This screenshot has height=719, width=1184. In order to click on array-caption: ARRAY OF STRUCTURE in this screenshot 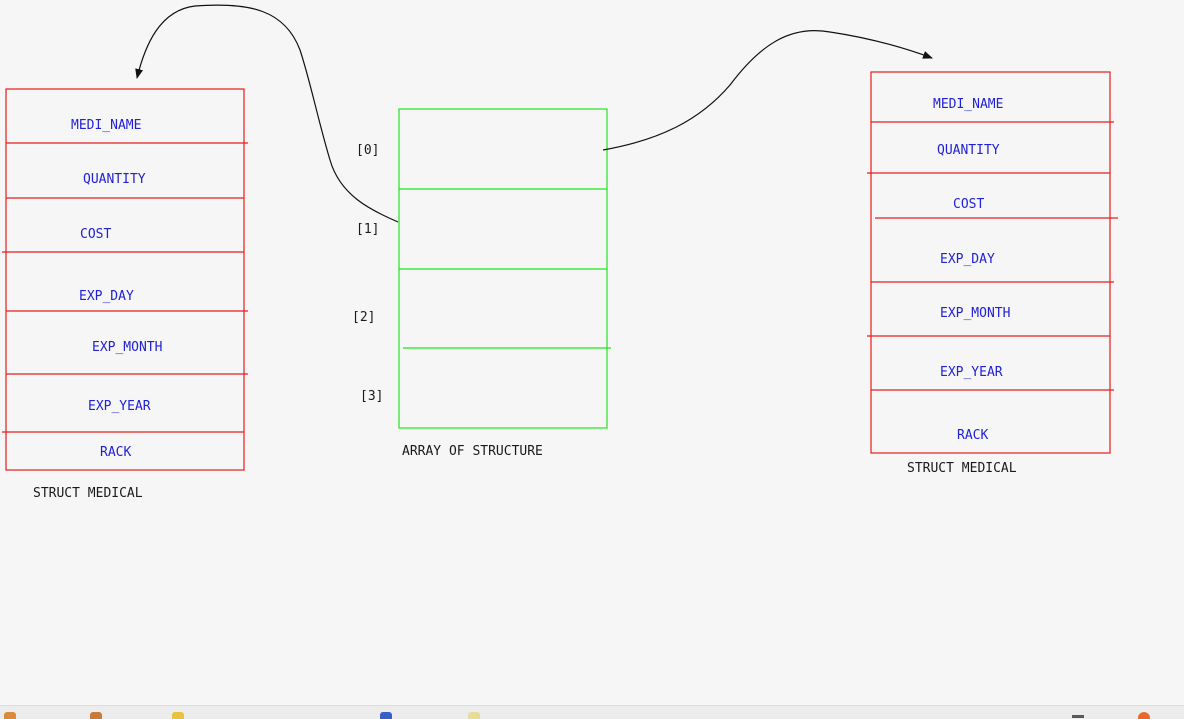, I will do `click(472, 451)`.